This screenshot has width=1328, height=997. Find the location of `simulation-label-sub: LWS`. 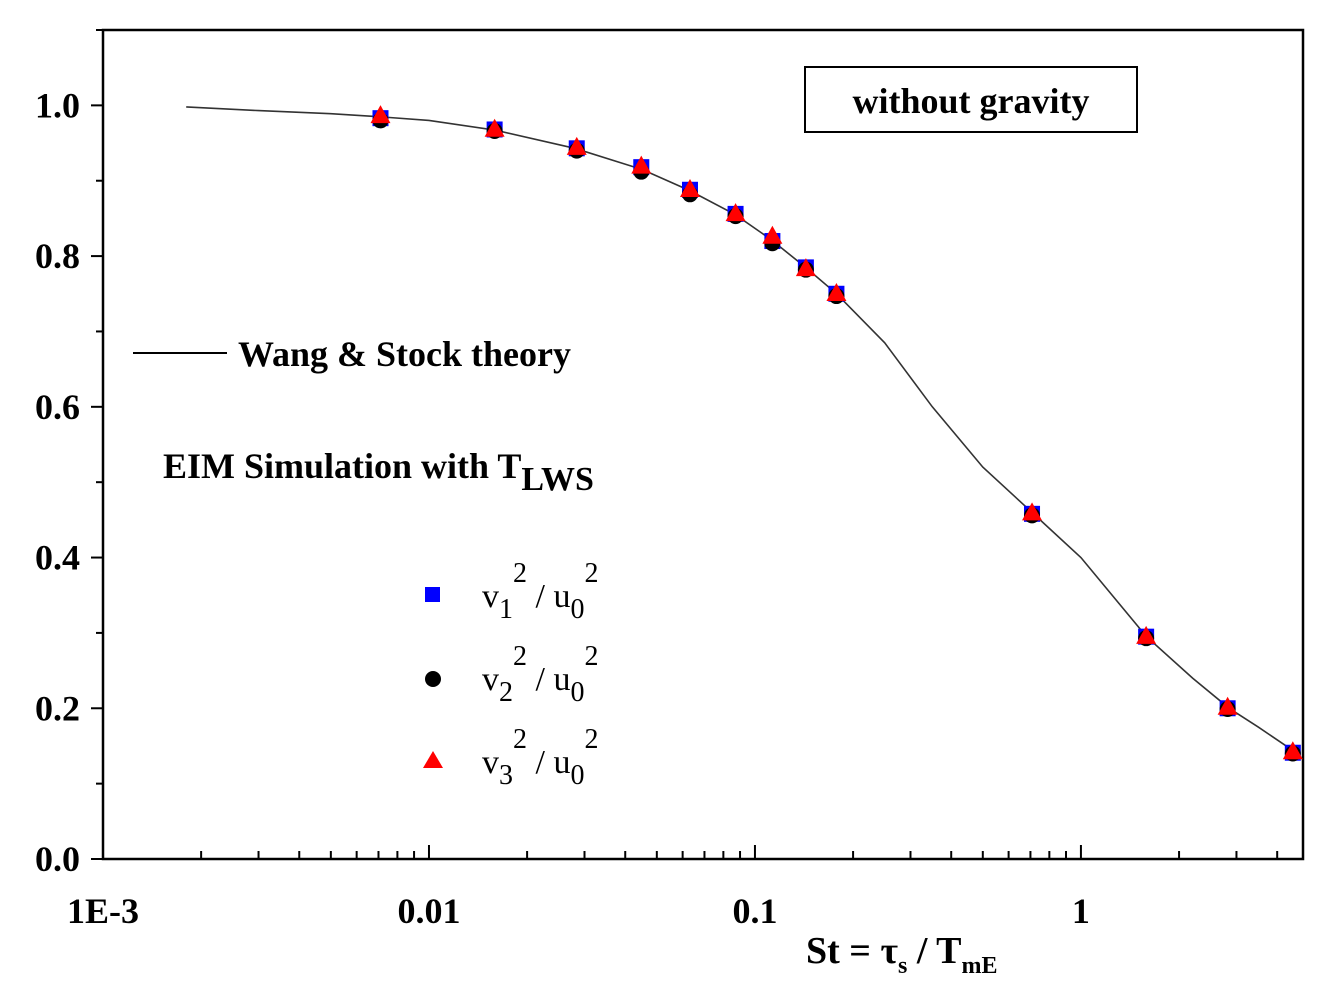

simulation-label-sub: LWS is located at coordinates (557, 479).